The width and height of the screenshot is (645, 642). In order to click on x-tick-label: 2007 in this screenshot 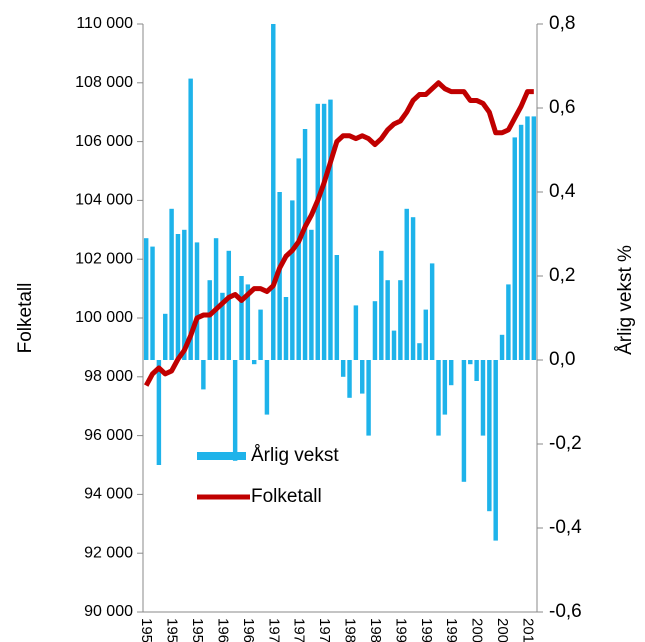, I will do `click(502, 630)`.